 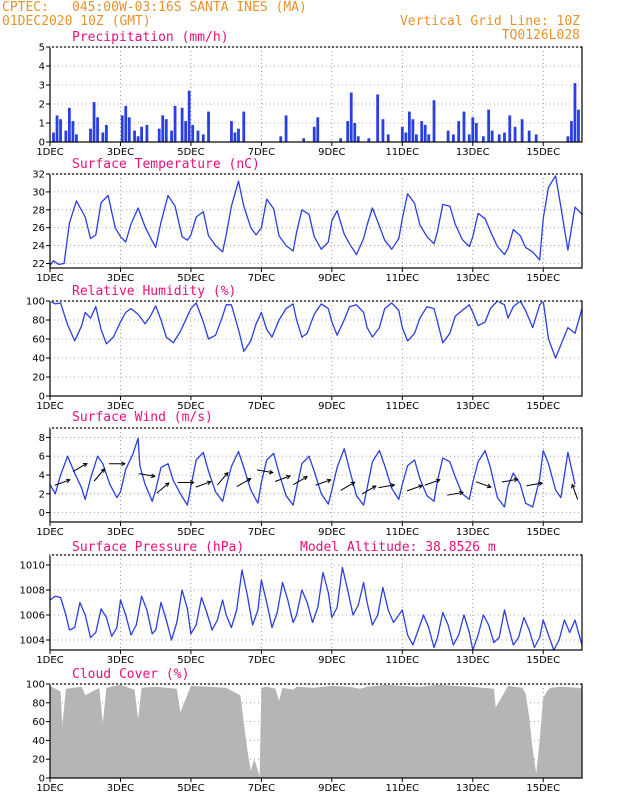 I want to click on rh-xtick-label: 13DEC, so click(x=473, y=406).